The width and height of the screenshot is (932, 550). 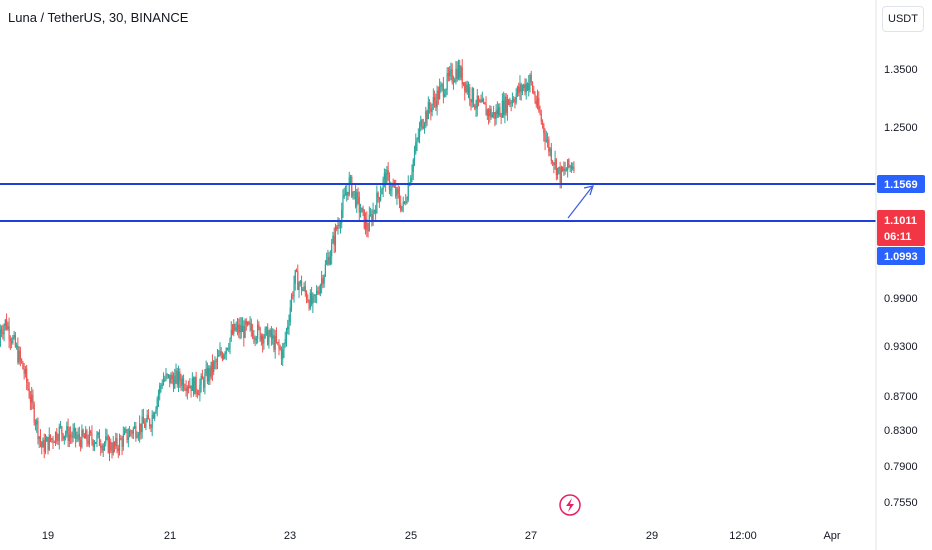 What do you see at coordinates (901, 70) in the screenshot?
I see `price-tick-label: 1.3500` at bounding box center [901, 70].